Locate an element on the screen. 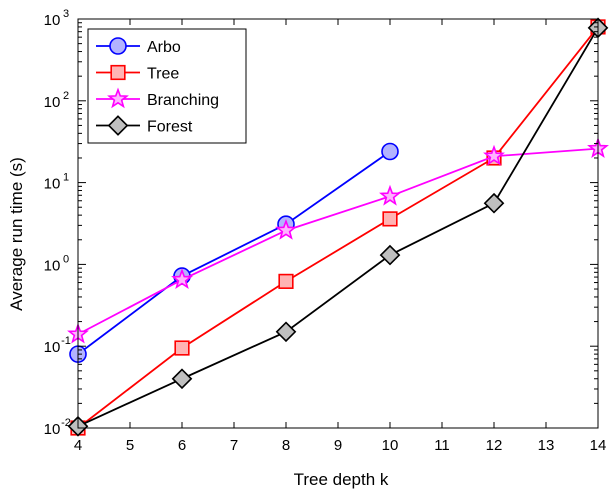 This screenshot has height=493, width=610. y-tick-exponent: 3 is located at coordinates (66, 14).